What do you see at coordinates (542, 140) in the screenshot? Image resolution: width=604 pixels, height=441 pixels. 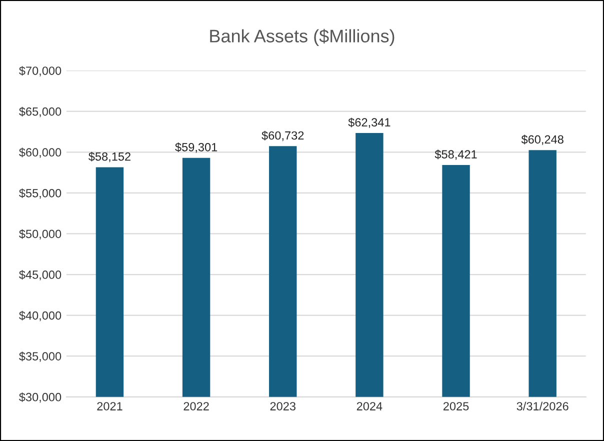 I see `data-label: $60,248` at bounding box center [542, 140].